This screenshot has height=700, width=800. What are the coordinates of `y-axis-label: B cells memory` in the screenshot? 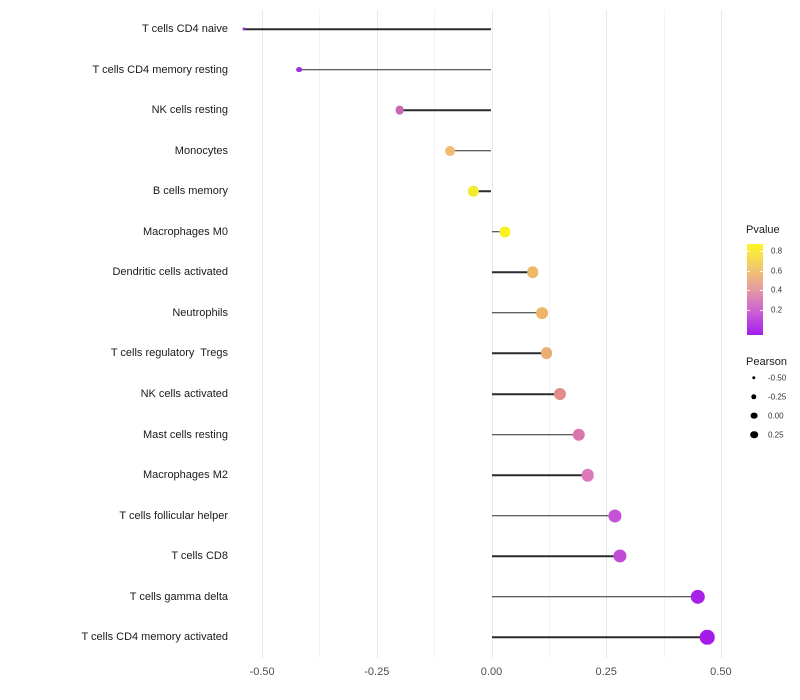 It's located at (190, 191).